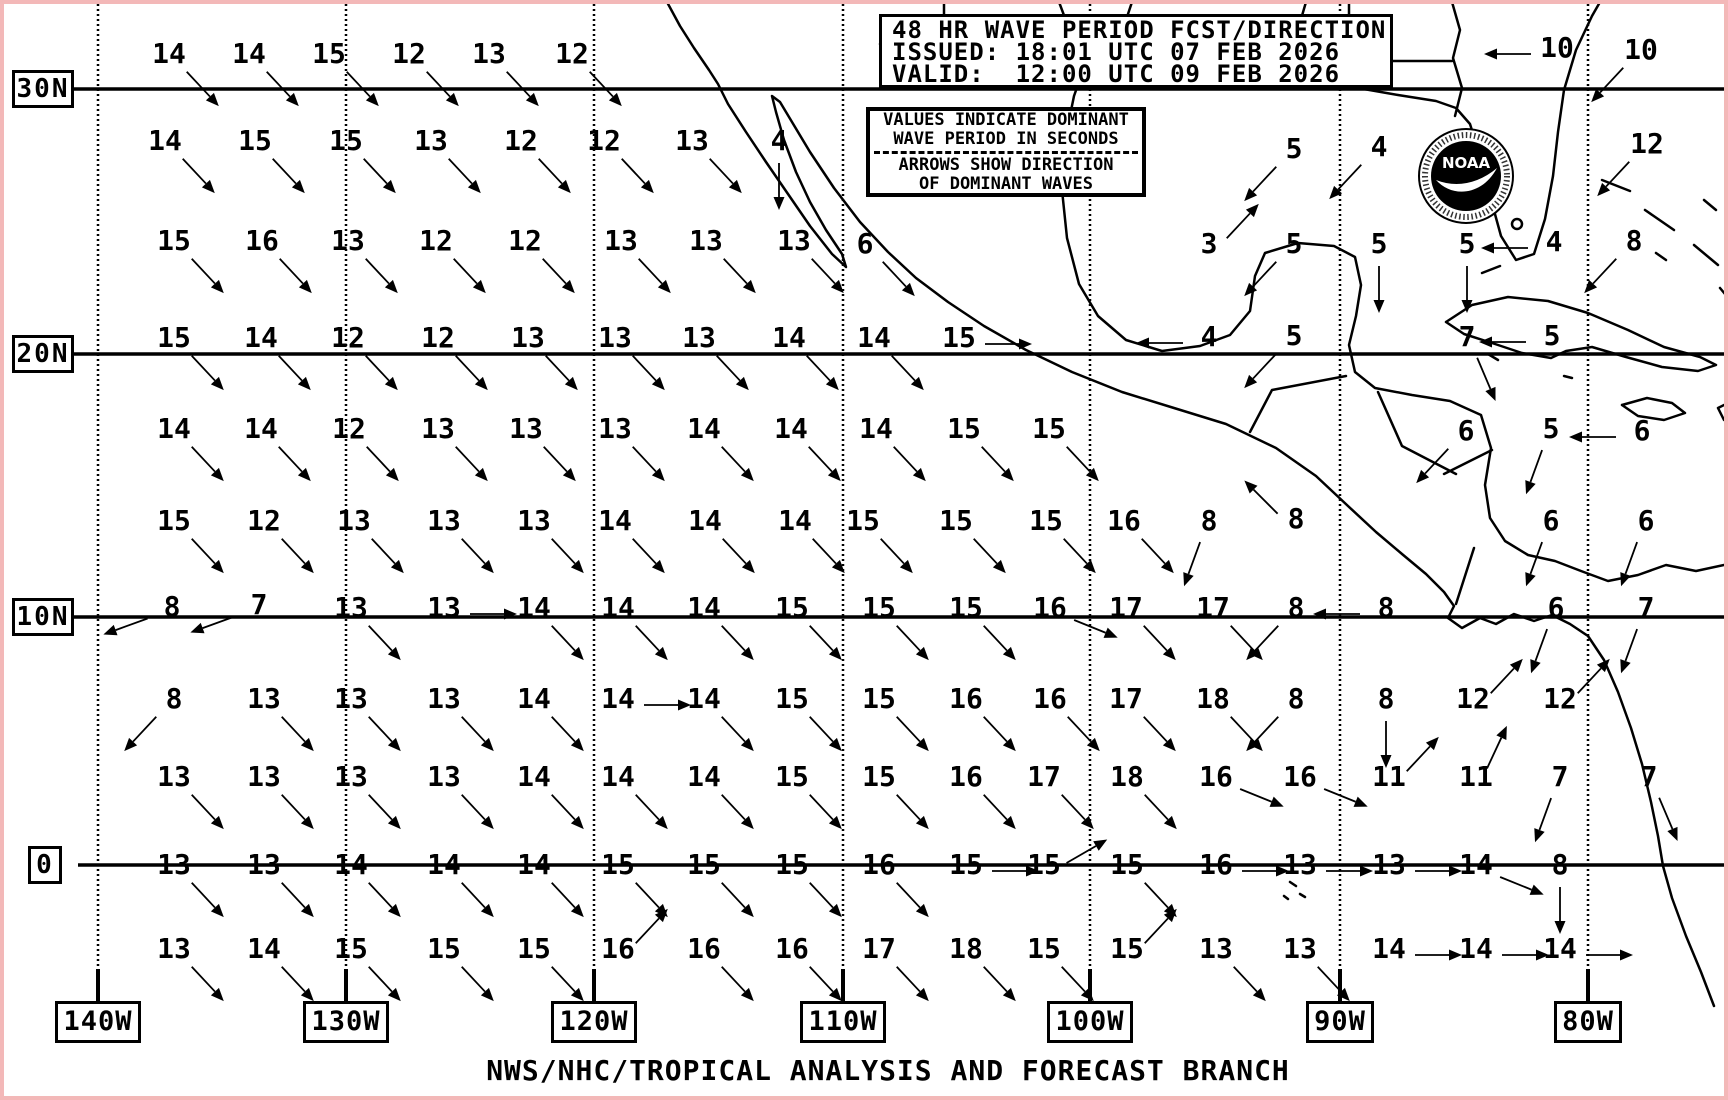  Describe the element at coordinates (346, 1022) in the screenshot. I see `lon-label-130w: 130W` at that location.